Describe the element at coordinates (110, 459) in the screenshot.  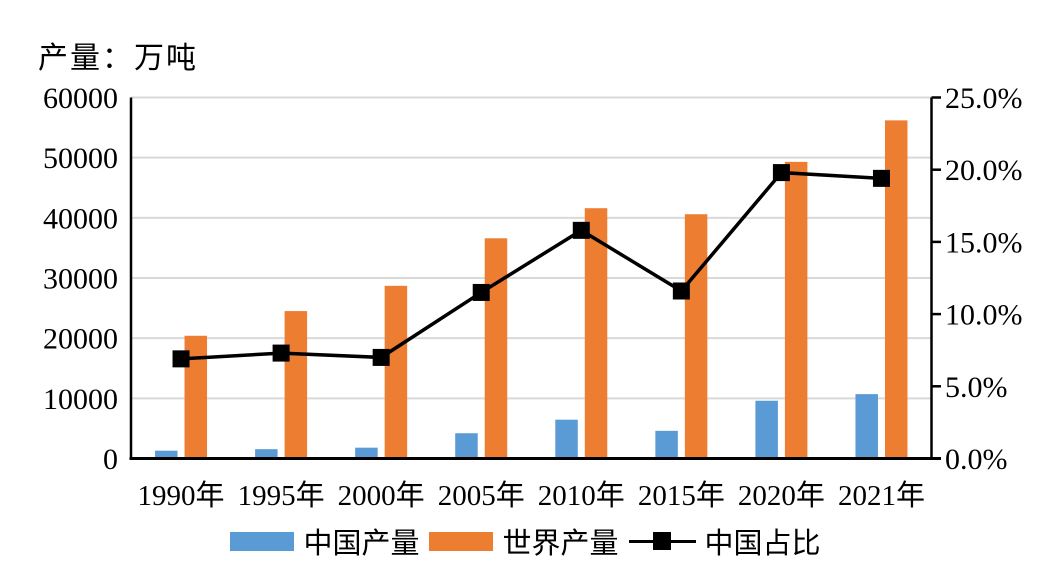
I see `left-axis-tick-label: 0` at that location.